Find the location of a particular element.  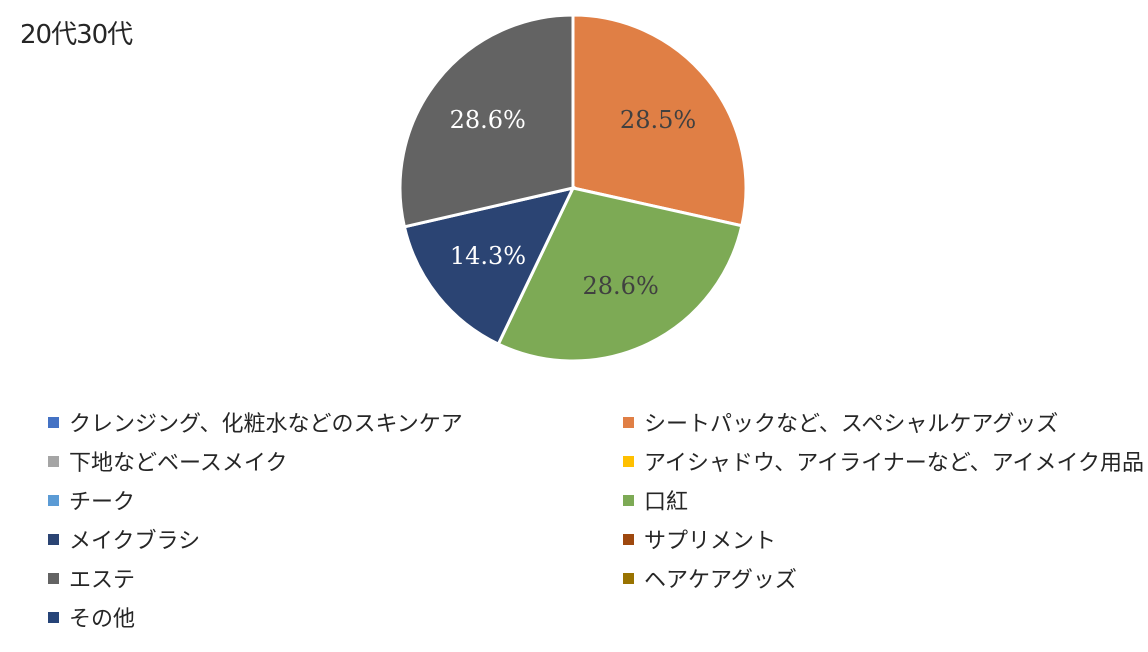

legend-item: ヘアケアグッズ is located at coordinates (710, 578).